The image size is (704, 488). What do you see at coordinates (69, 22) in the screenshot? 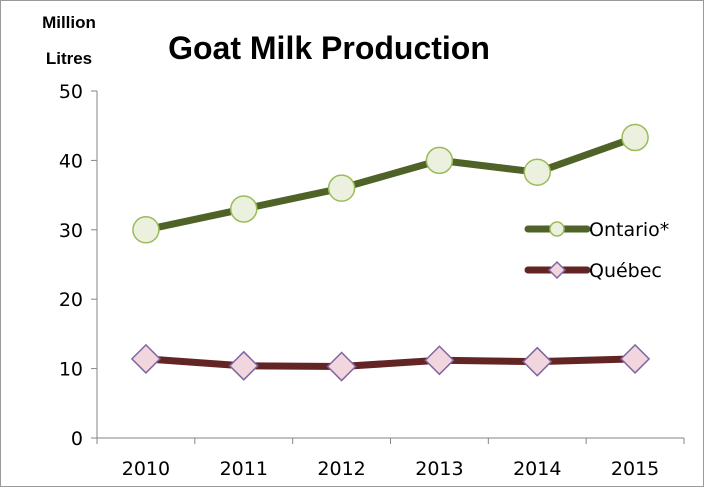
I see `y-axis-label-line-1: Million` at bounding box center [69, 22].